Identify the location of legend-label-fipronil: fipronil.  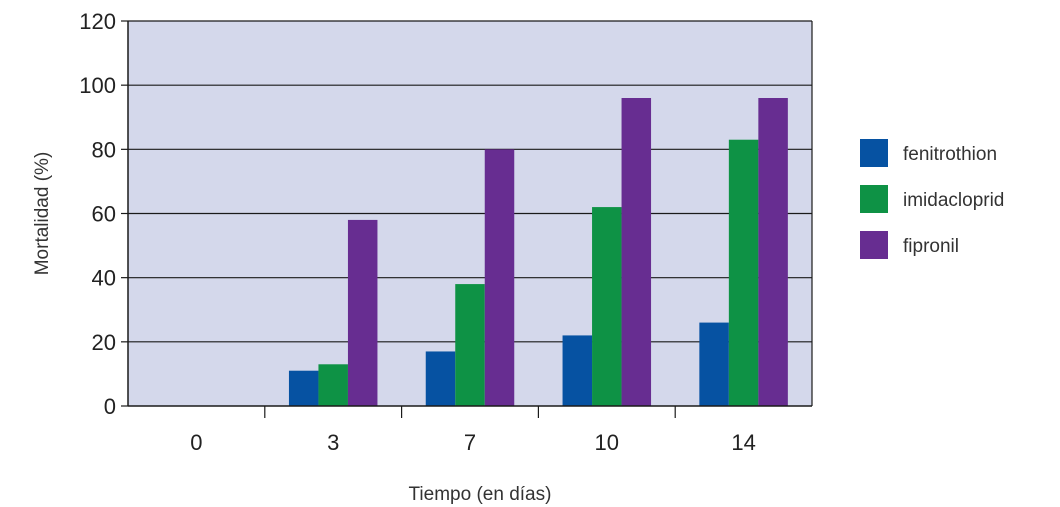
(931, 246).